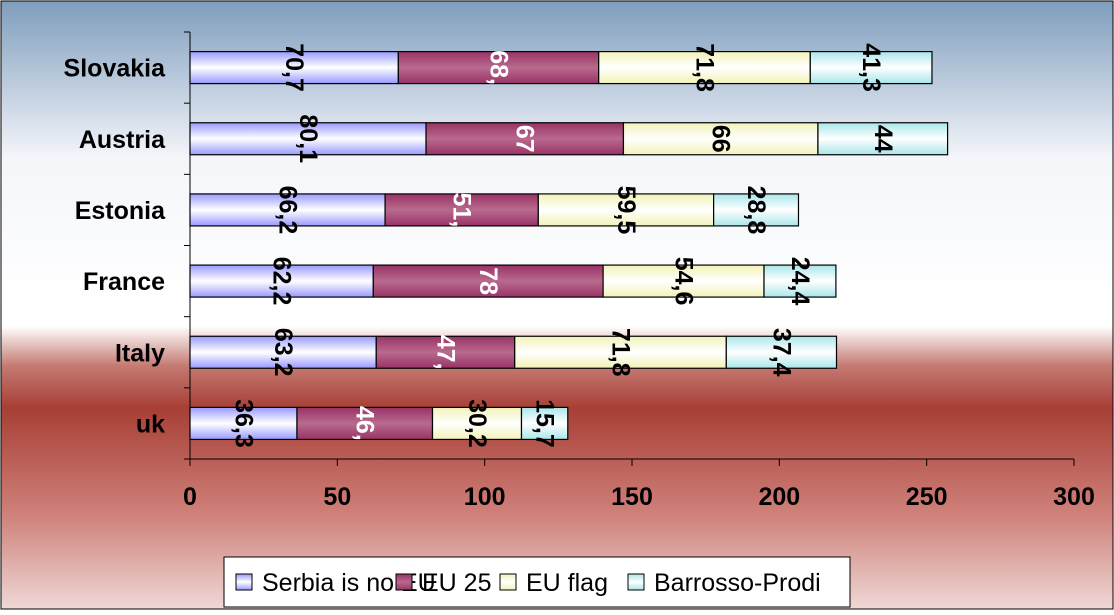  I want to click on data-label: 59,5, so click(626, 210).